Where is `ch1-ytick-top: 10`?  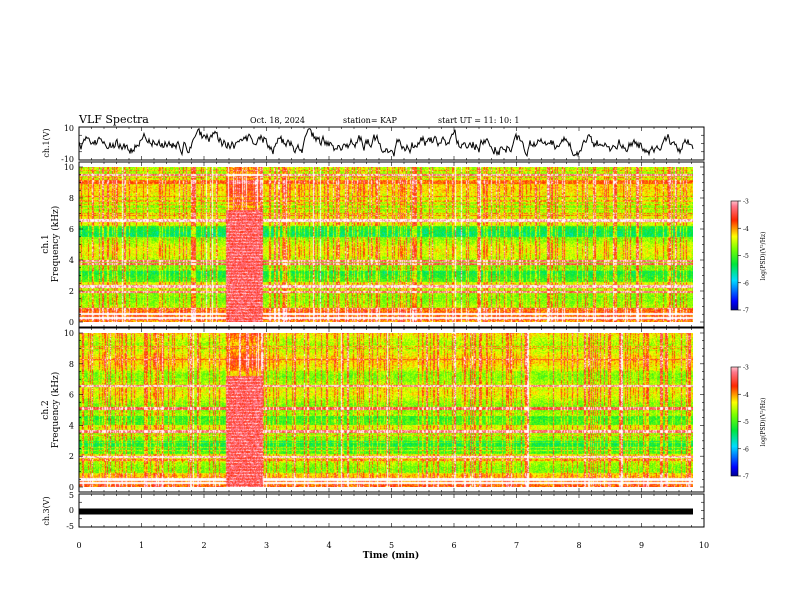 ch1-ytick-top: 10 is located at coordinates (69, 128).